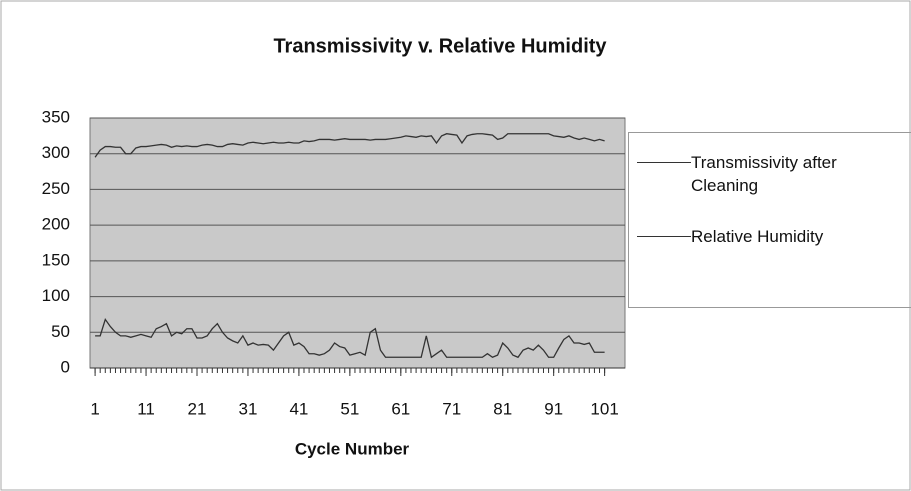 Image resolution: width=911 pixels, height=491 pixels. I want to click on legend-entry: Relative Humidity, so click(769, 236).